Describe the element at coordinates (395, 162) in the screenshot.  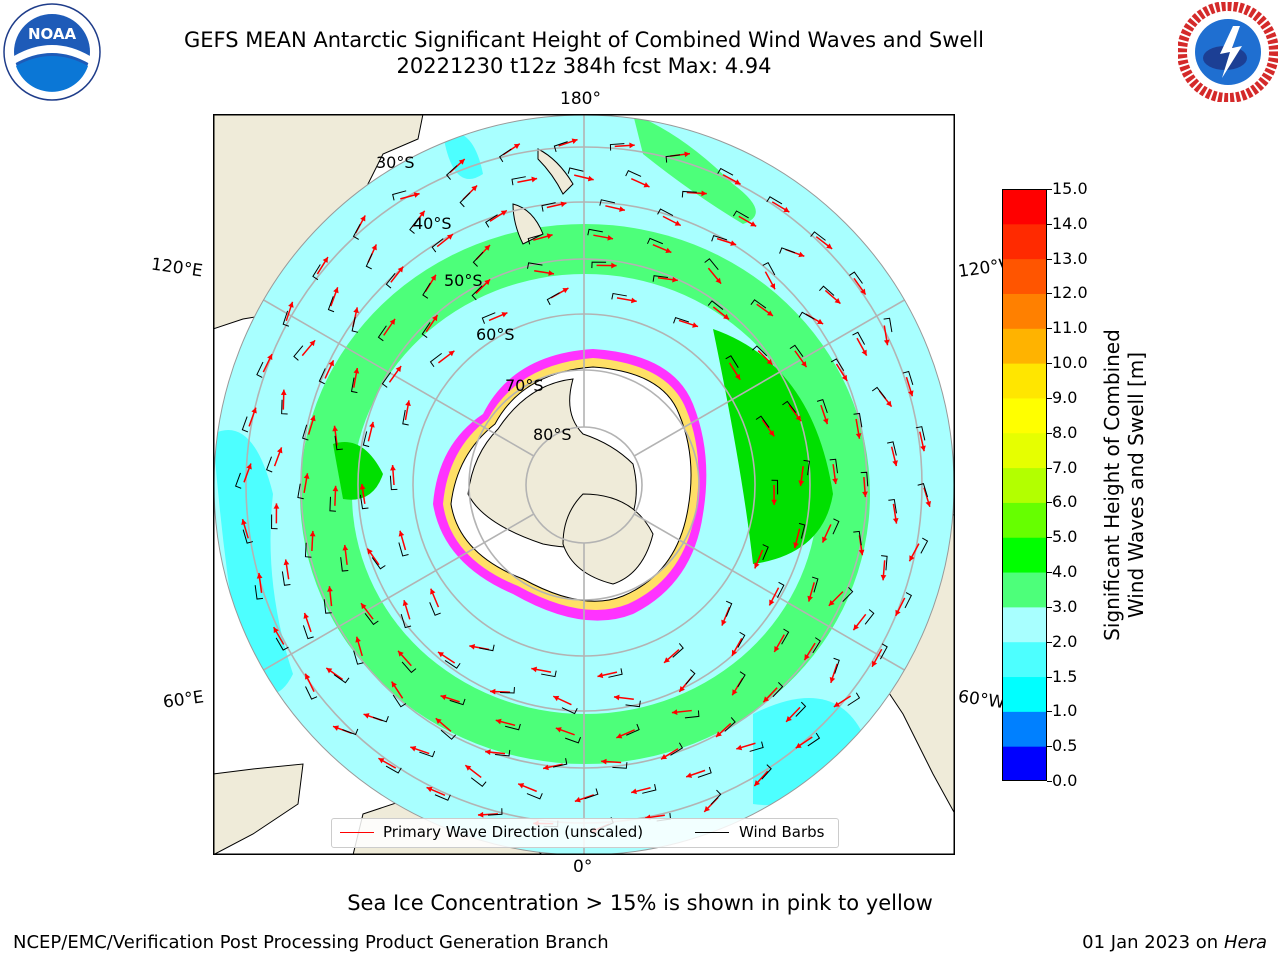
I see `lat-label-30s: 30°S` at that location.